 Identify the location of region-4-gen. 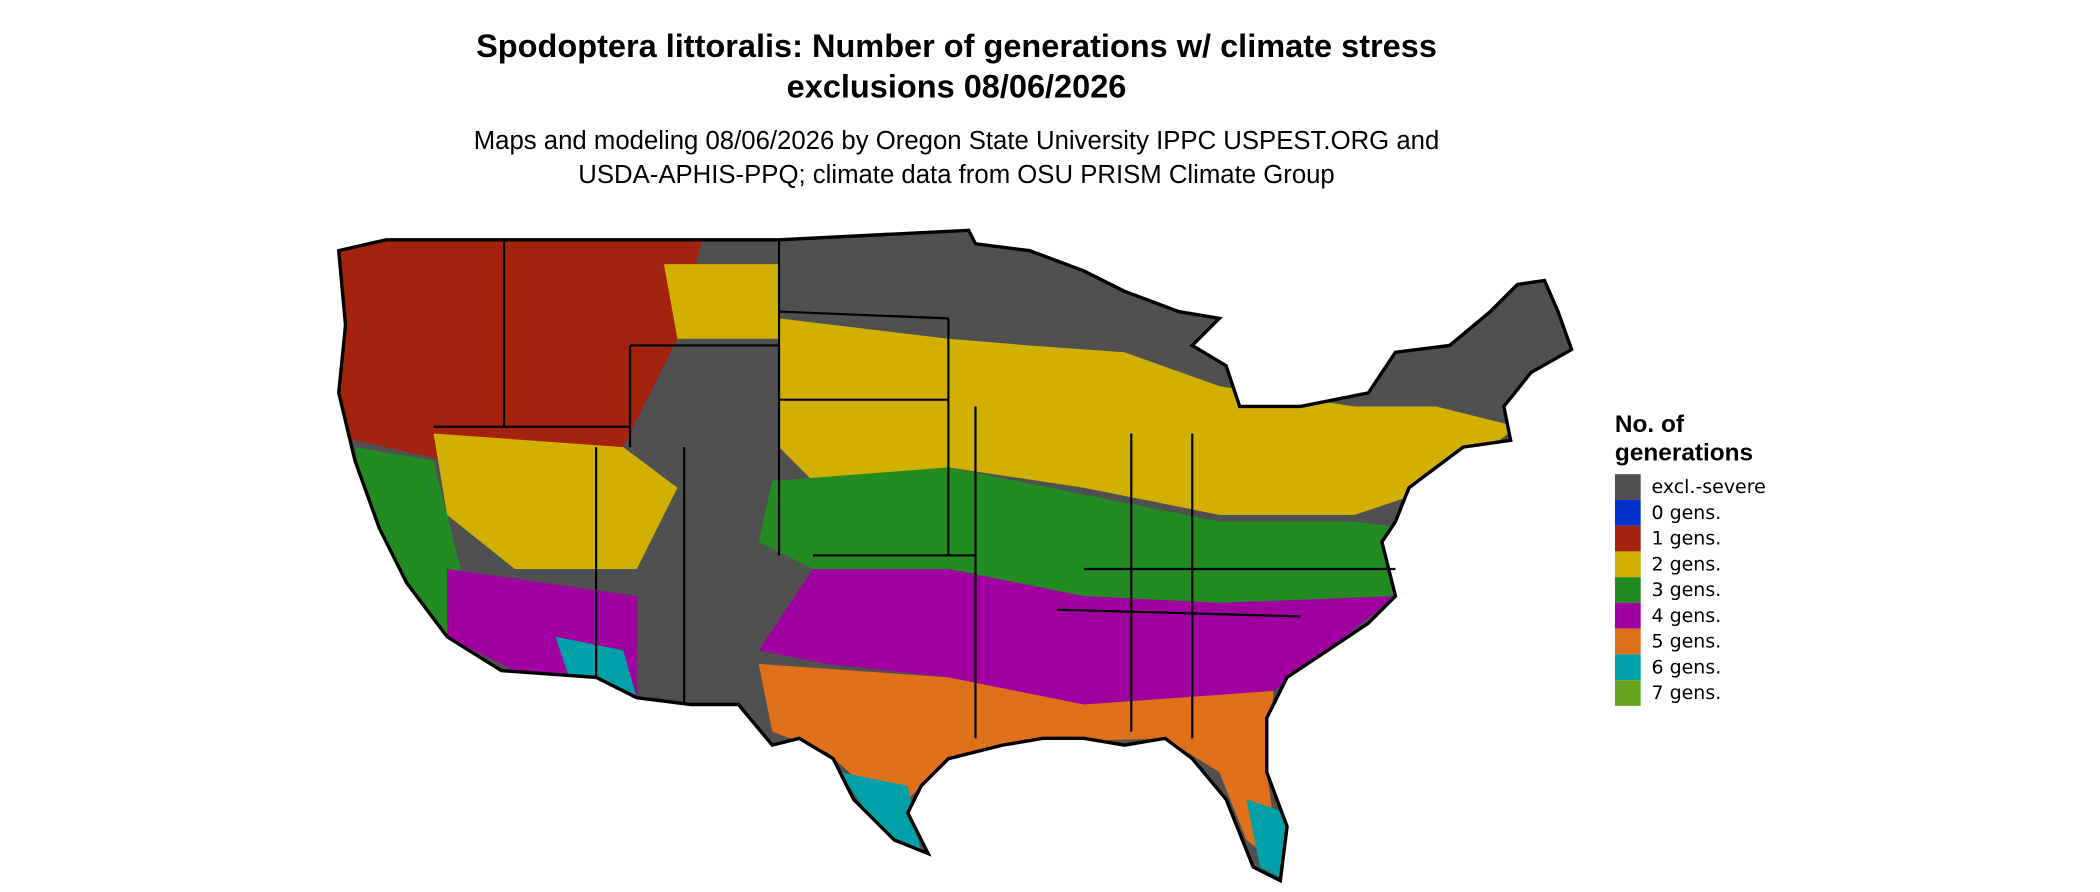
(1077, 637).